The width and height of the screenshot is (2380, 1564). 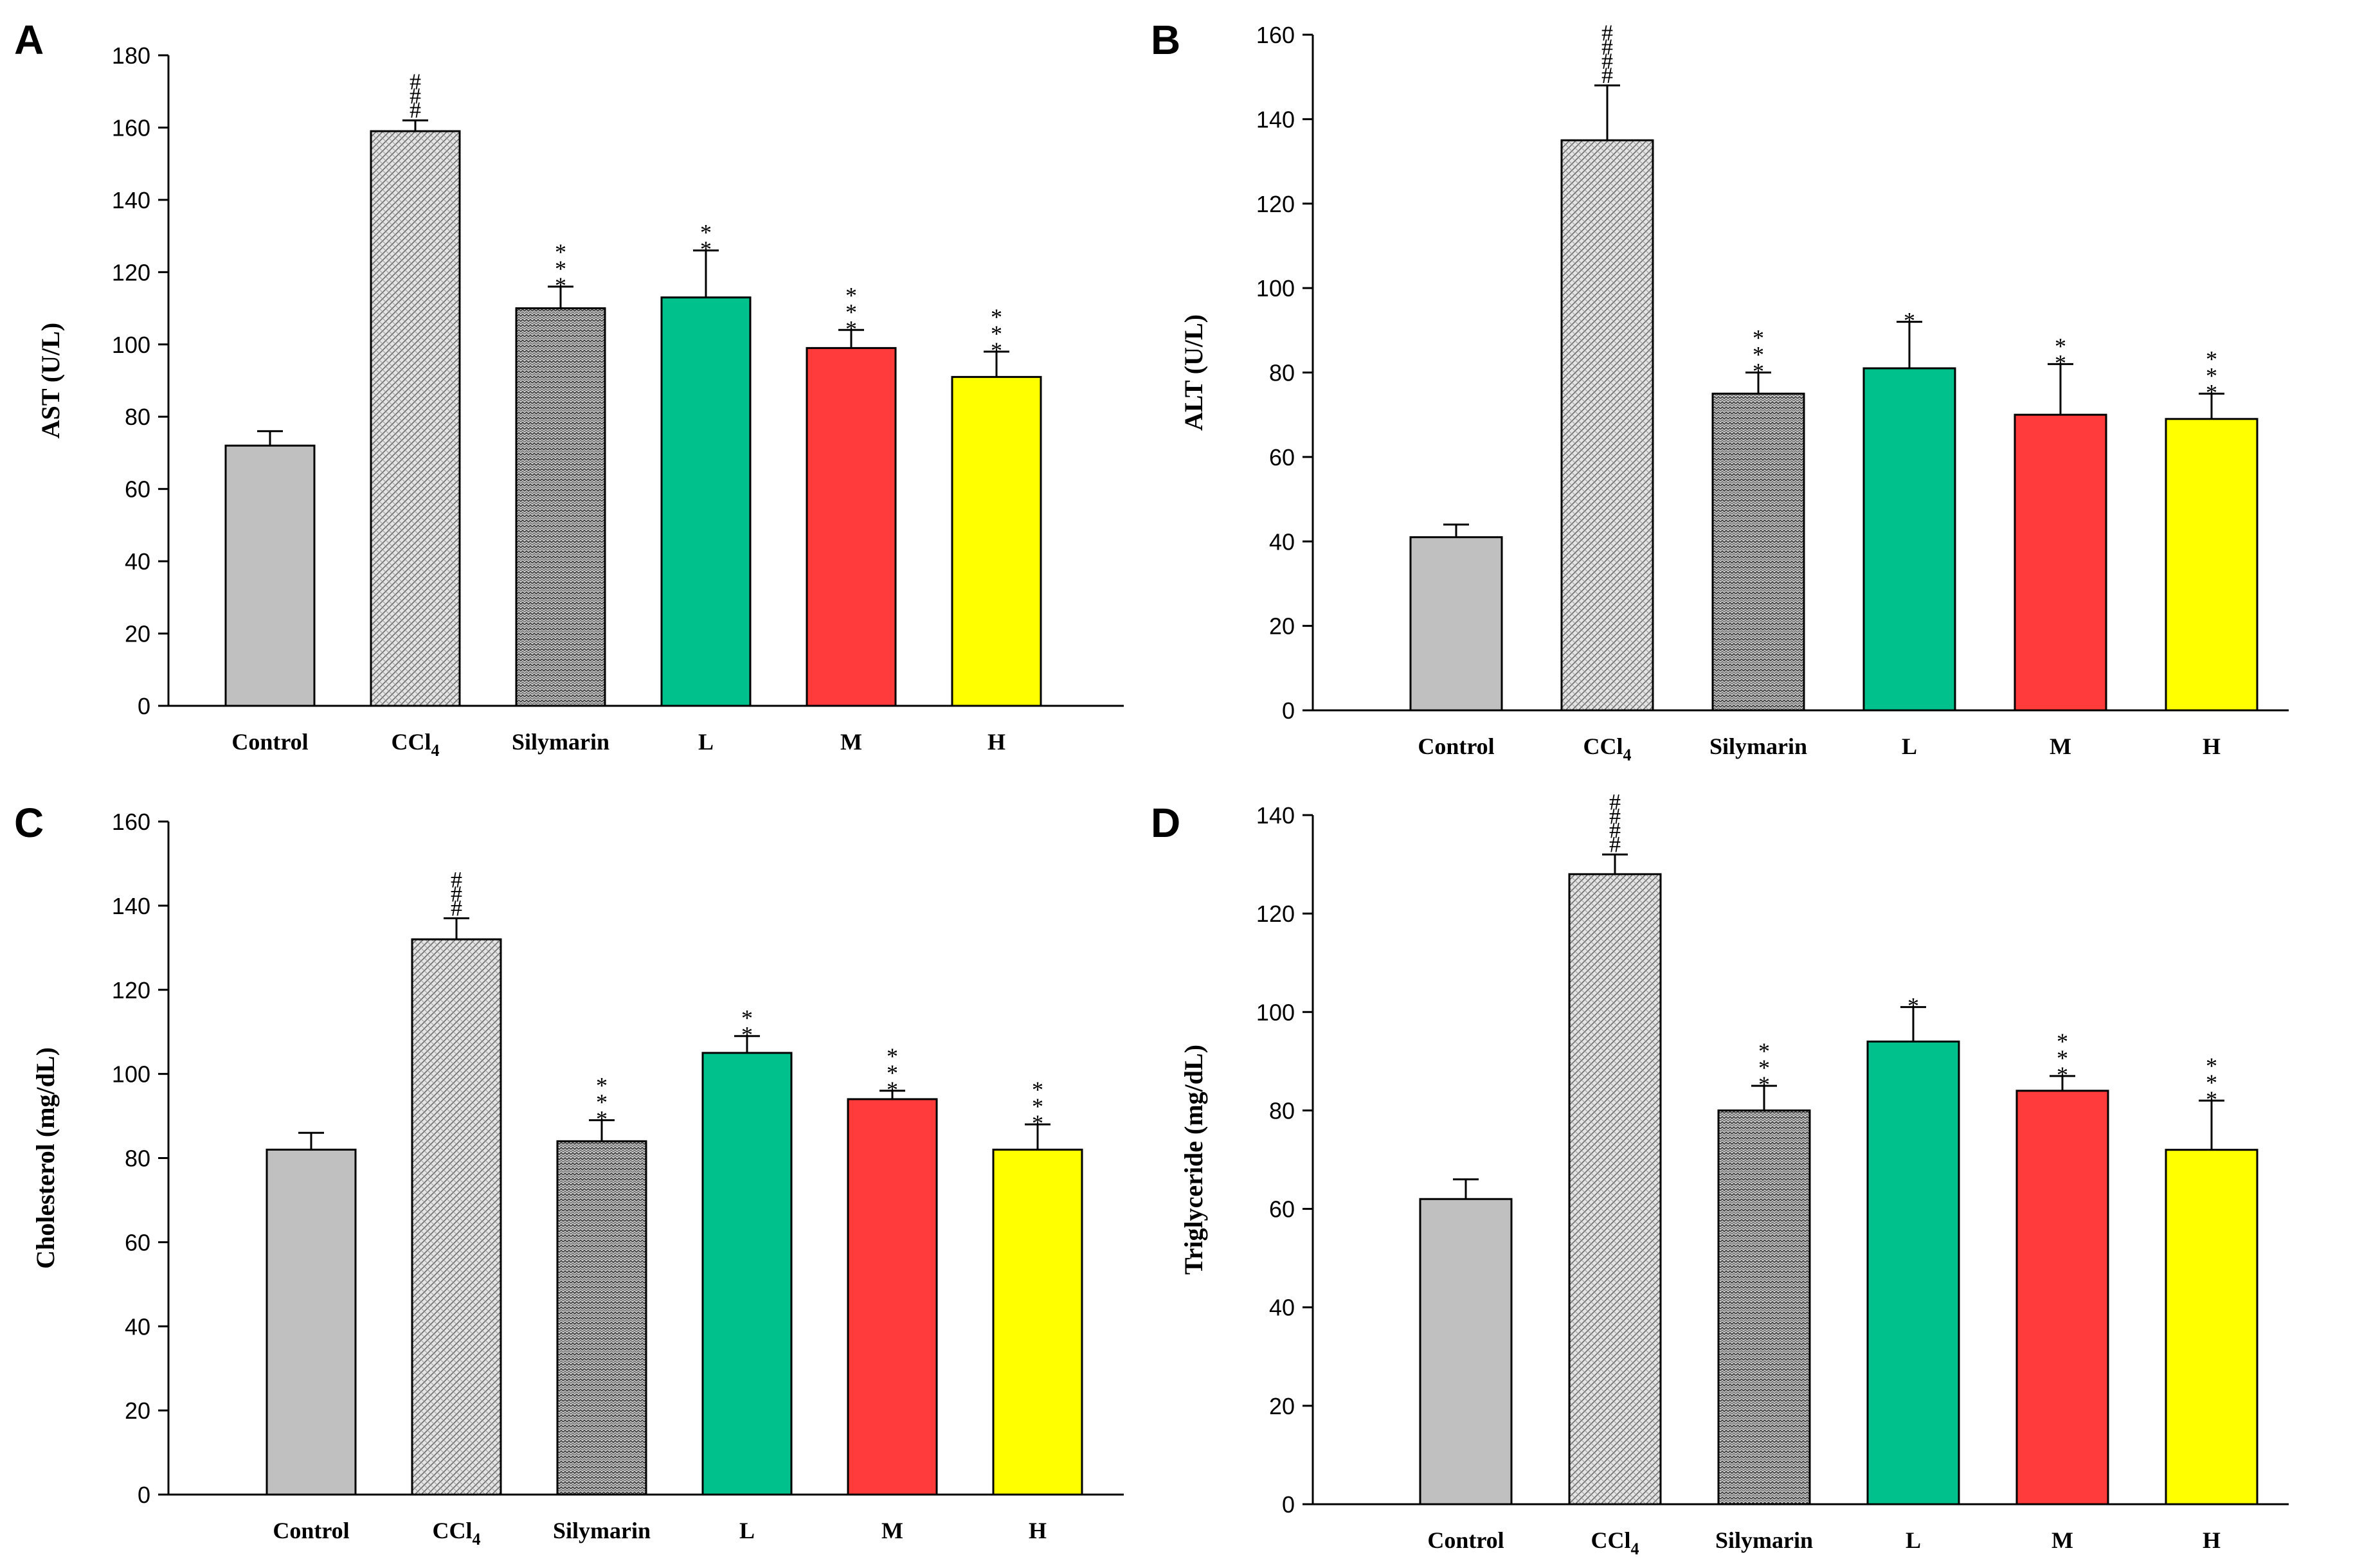 What do you see at coordinates (1282, 541) in the screenshot?
I see `y-tick-label: 40` at bounding box center [1282, 541].